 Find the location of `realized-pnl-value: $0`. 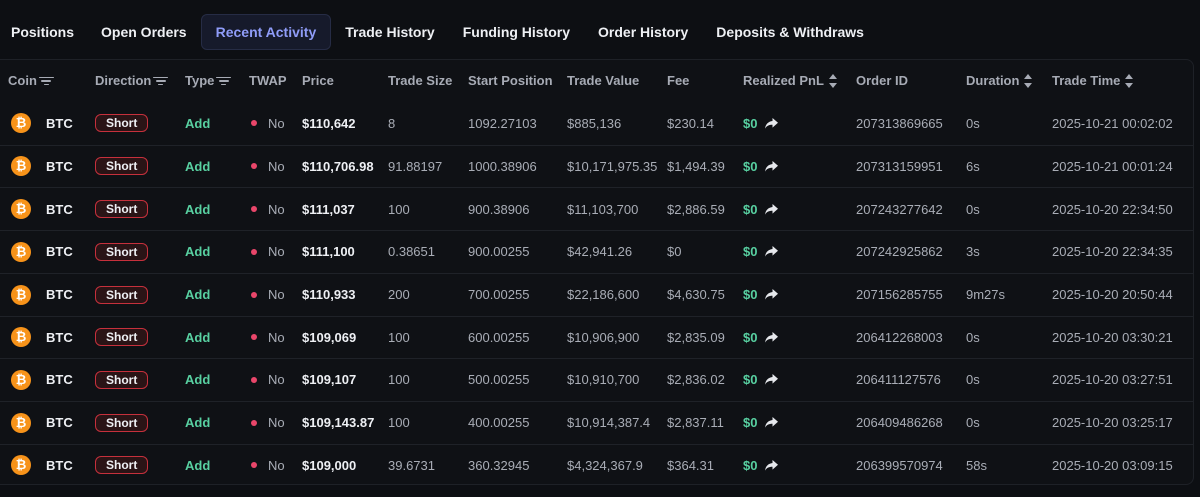

realized-pnl-value: $0 is located at coordinates (750, 380).